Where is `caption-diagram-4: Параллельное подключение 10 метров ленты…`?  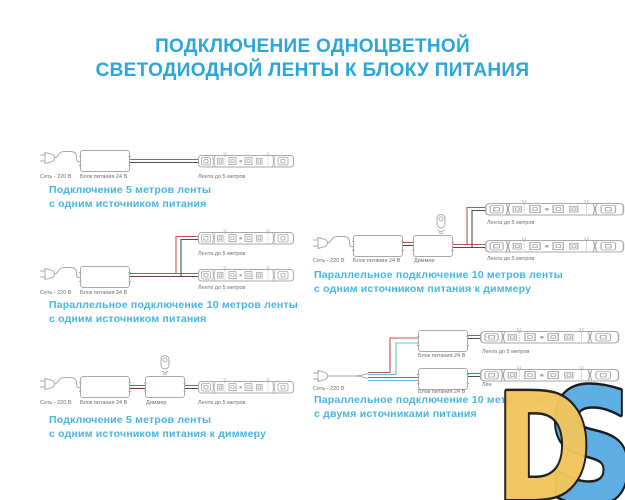
caption-diagram-4: Параллельное подключение 10 метров ленты… is located at coordinates (438, 282).